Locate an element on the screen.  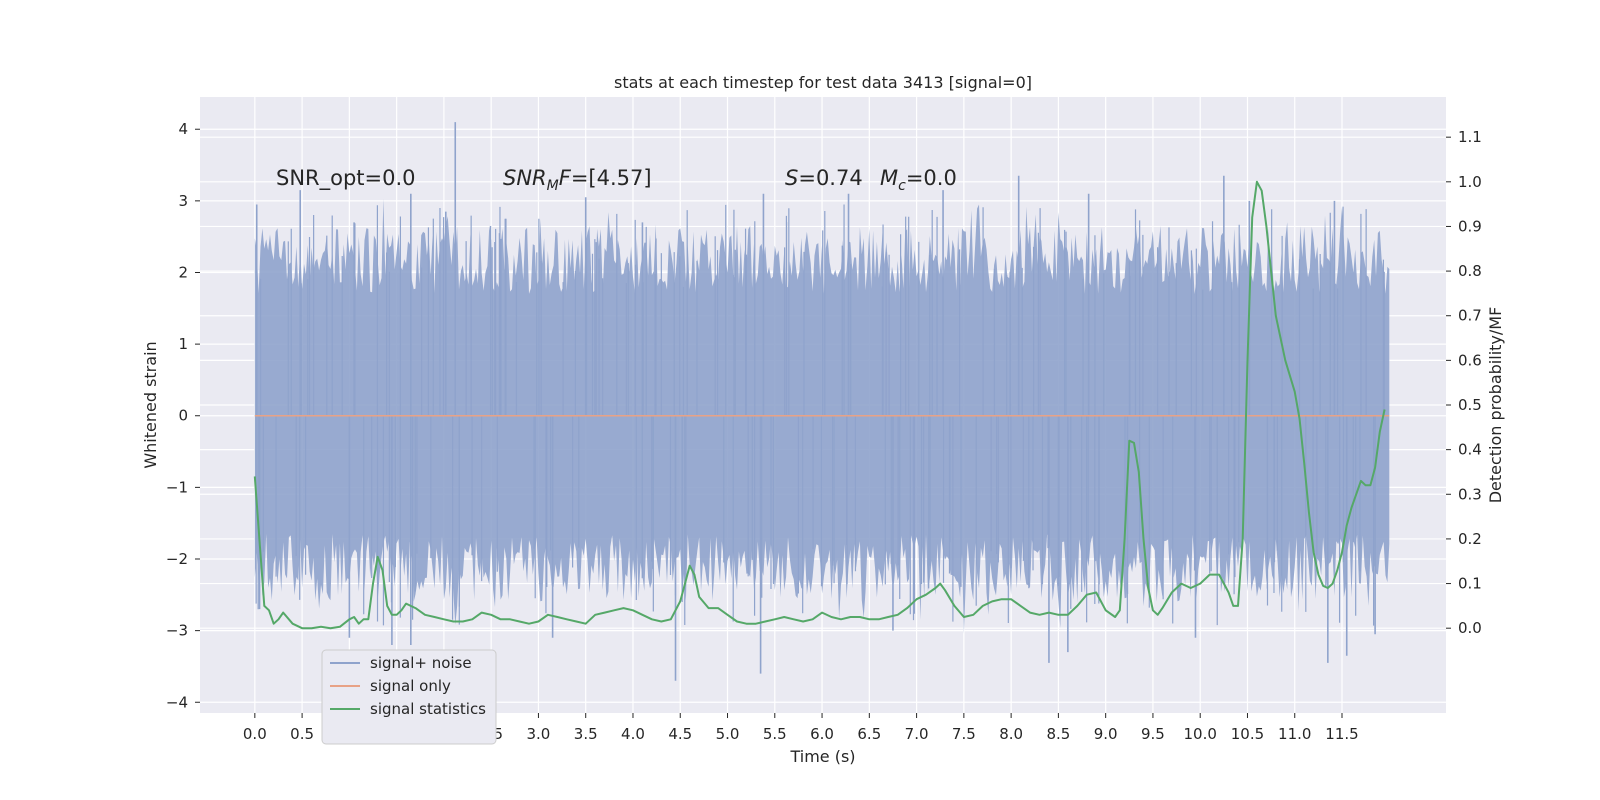
y2-tick-label: 0.0 is located at coordinates (1470, 628).